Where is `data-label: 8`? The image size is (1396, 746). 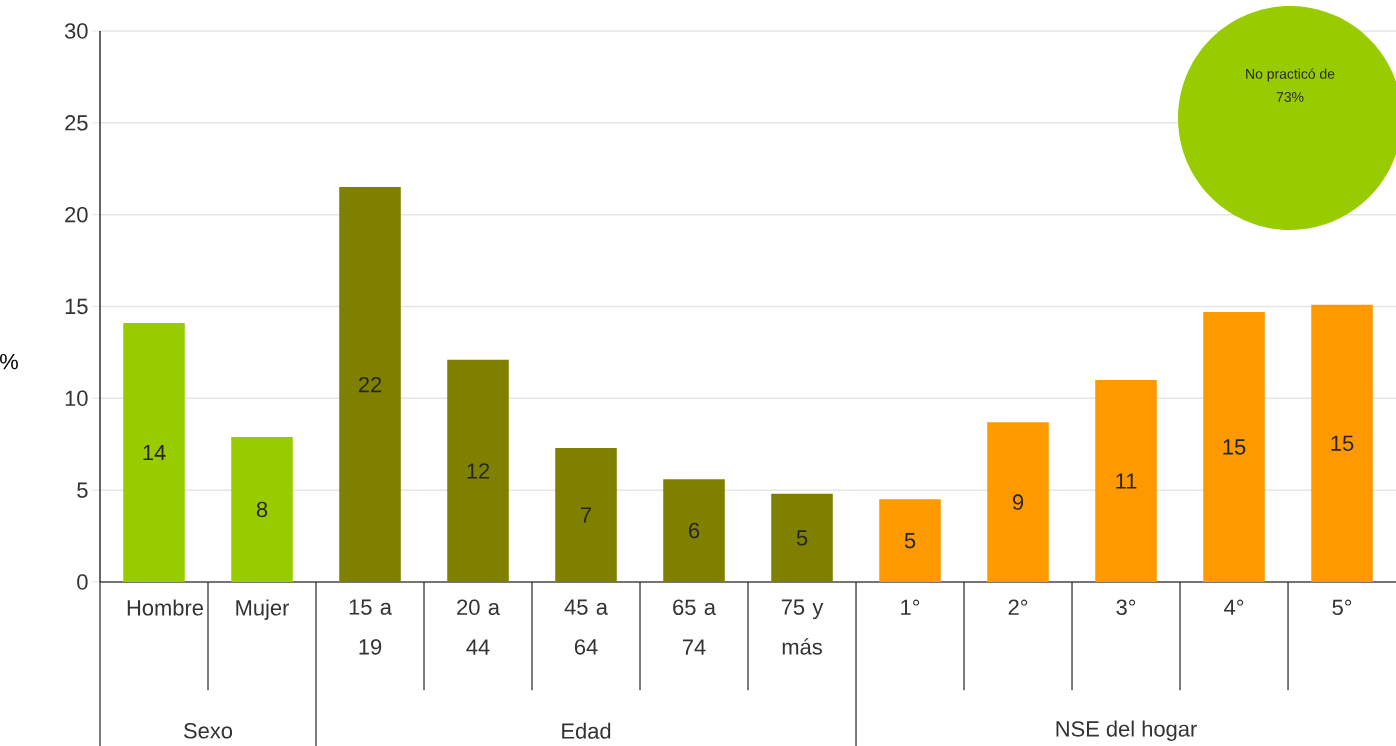 data-label: 8 is located at coordinates (262, 509).